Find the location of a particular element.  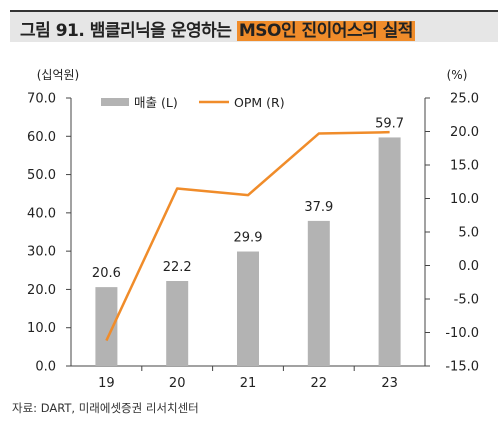

x-tick-label: 21 is located at coordinates (248, 383).